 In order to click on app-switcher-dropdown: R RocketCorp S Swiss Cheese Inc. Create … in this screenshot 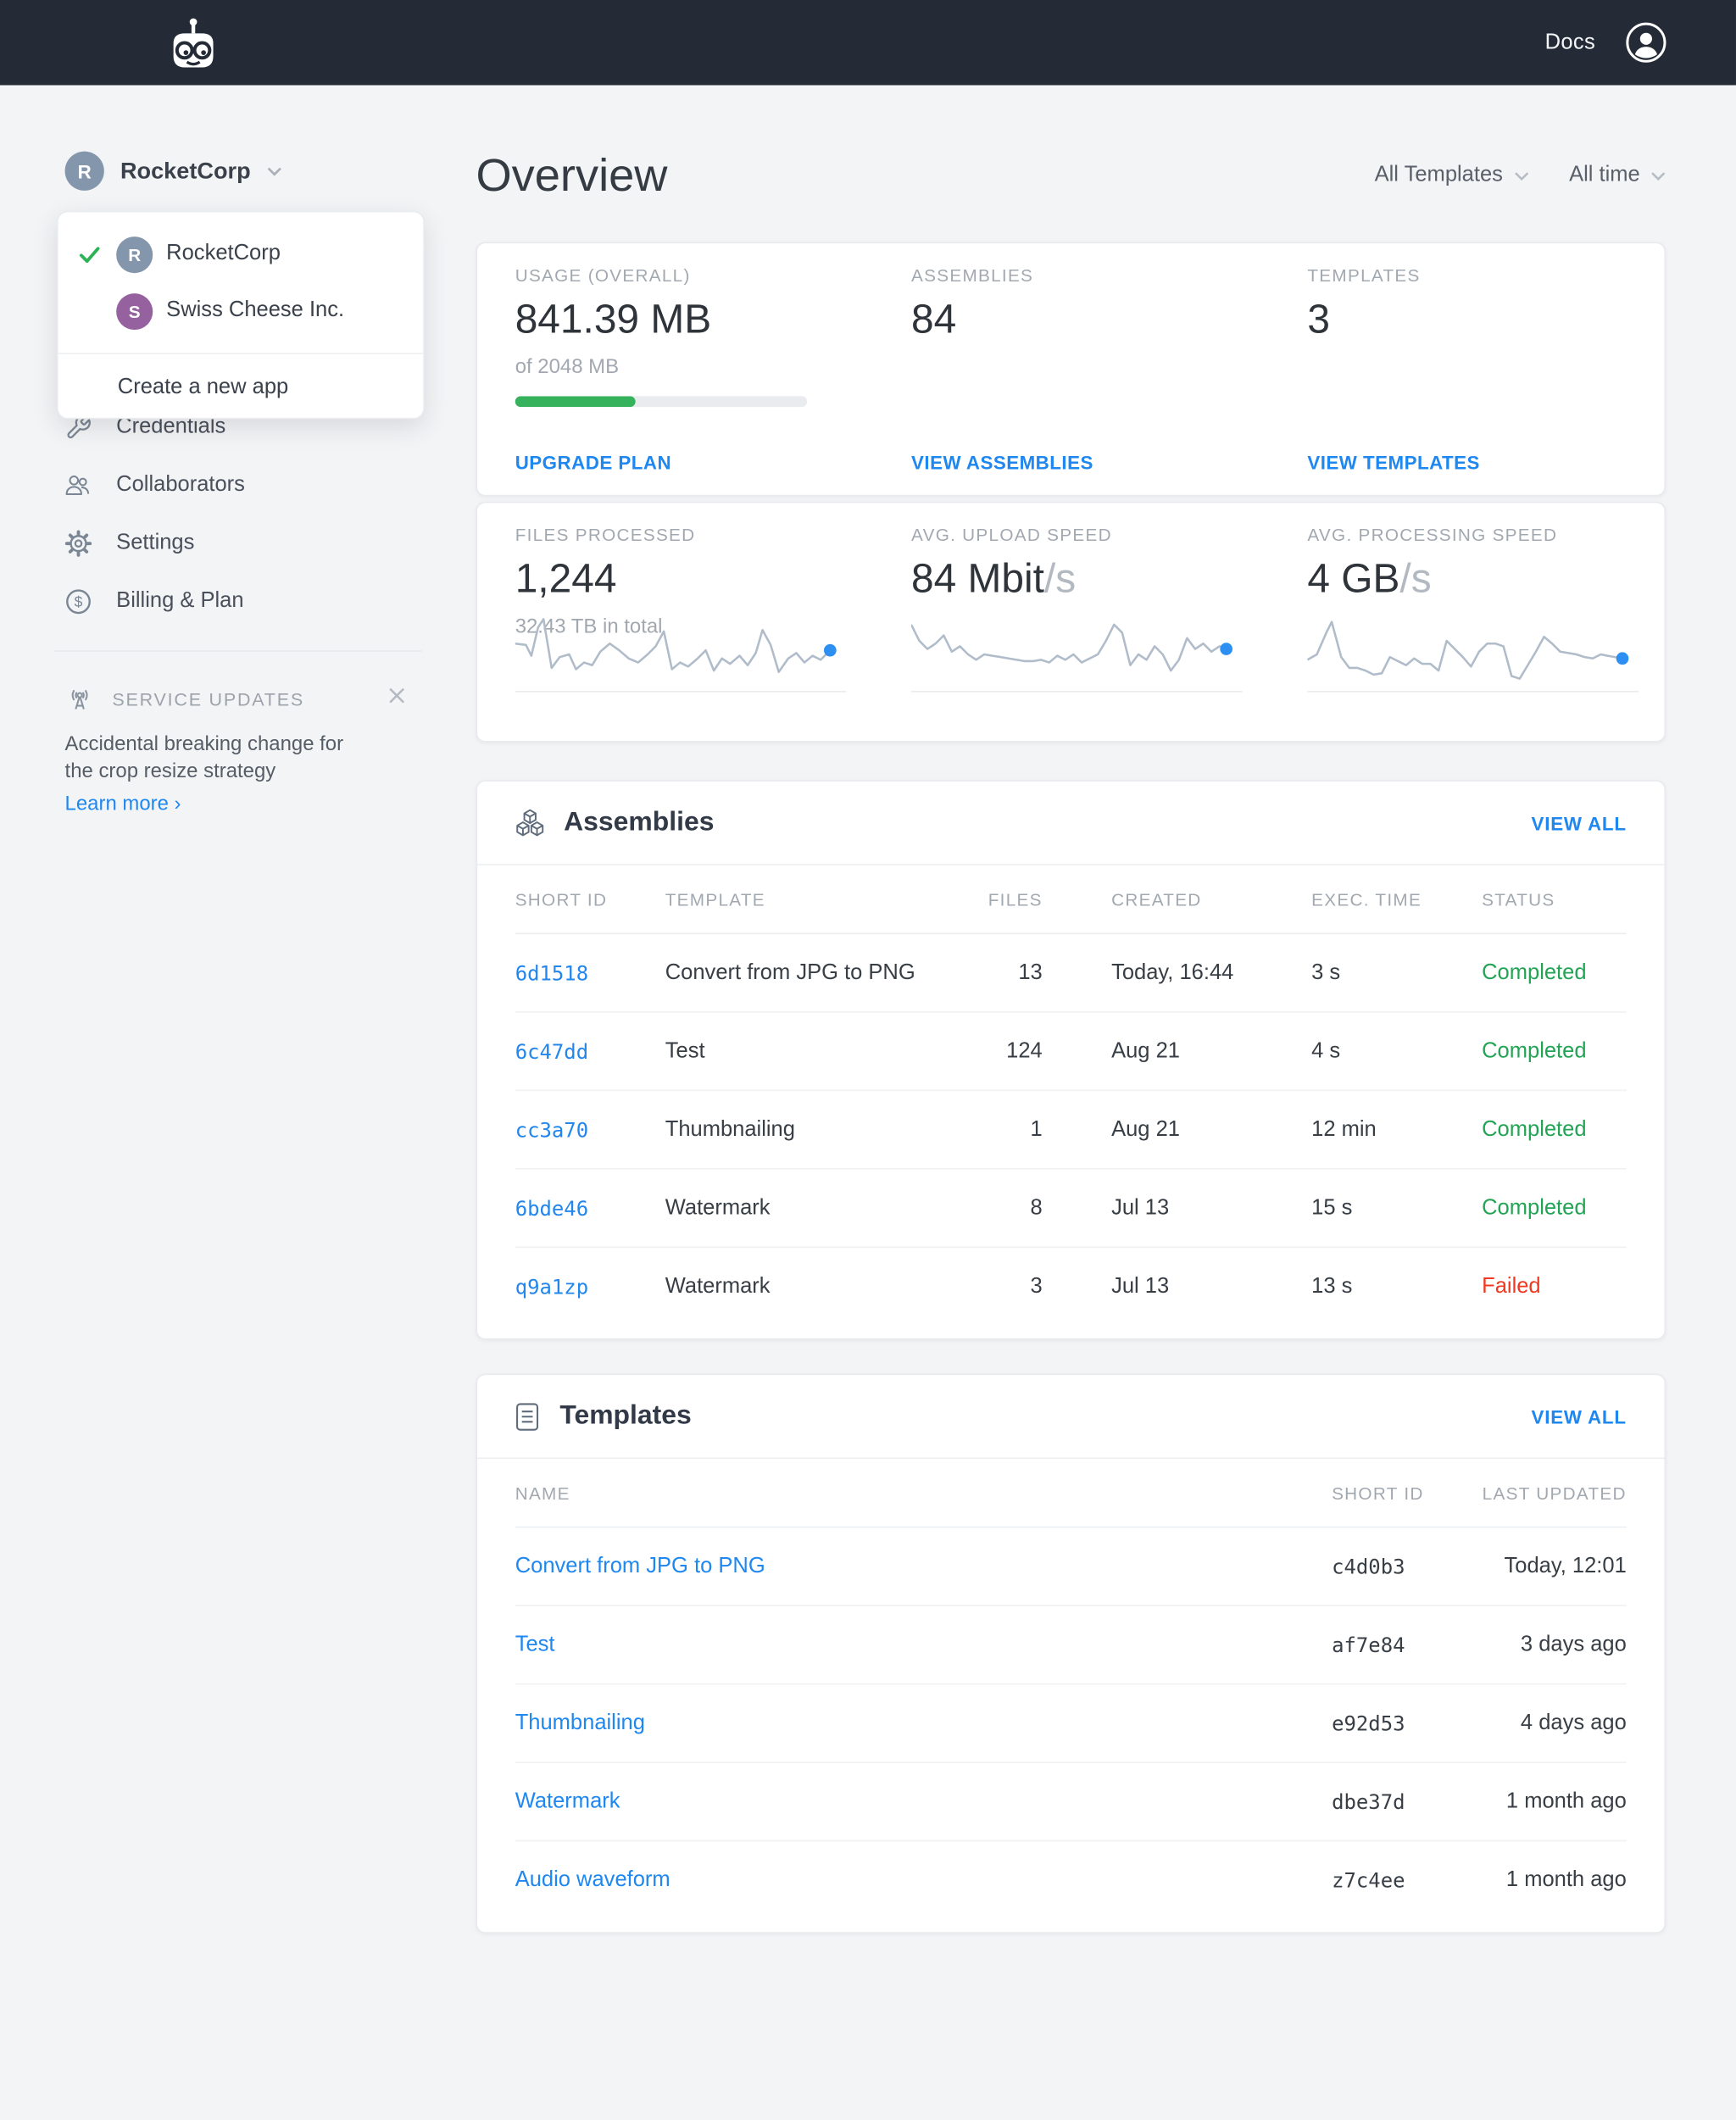, I will do `click(240, 315)`.